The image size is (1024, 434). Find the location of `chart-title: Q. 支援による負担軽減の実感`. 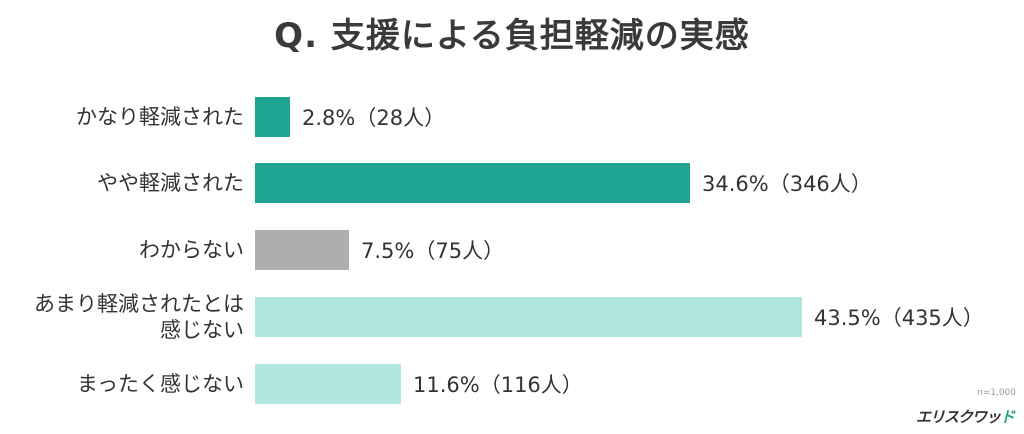

chart-title: Q. 支援による負担軽減の実感 is located at coordinates (512, 36).